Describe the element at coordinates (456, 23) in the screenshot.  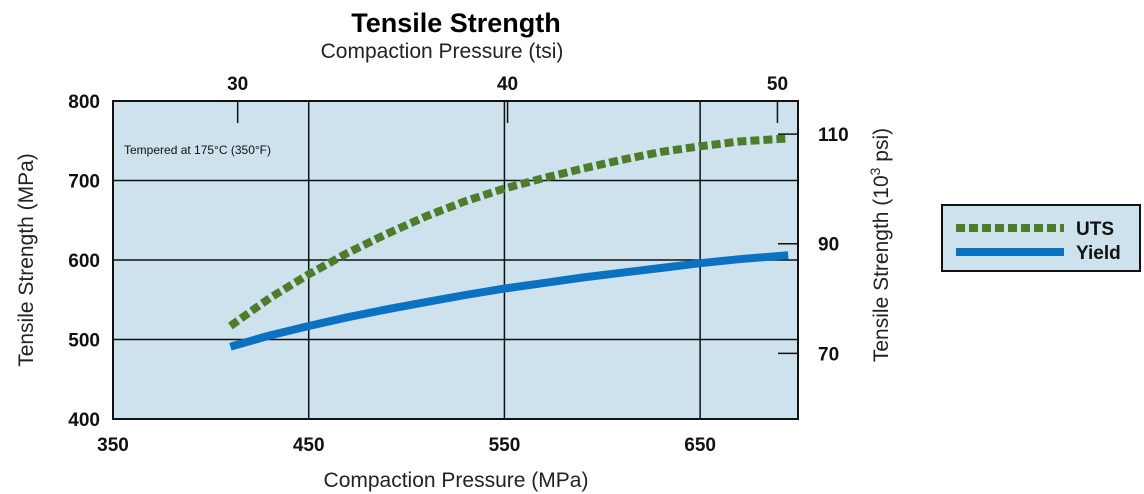
I see `chart-title: Tensile Strength` at that location.